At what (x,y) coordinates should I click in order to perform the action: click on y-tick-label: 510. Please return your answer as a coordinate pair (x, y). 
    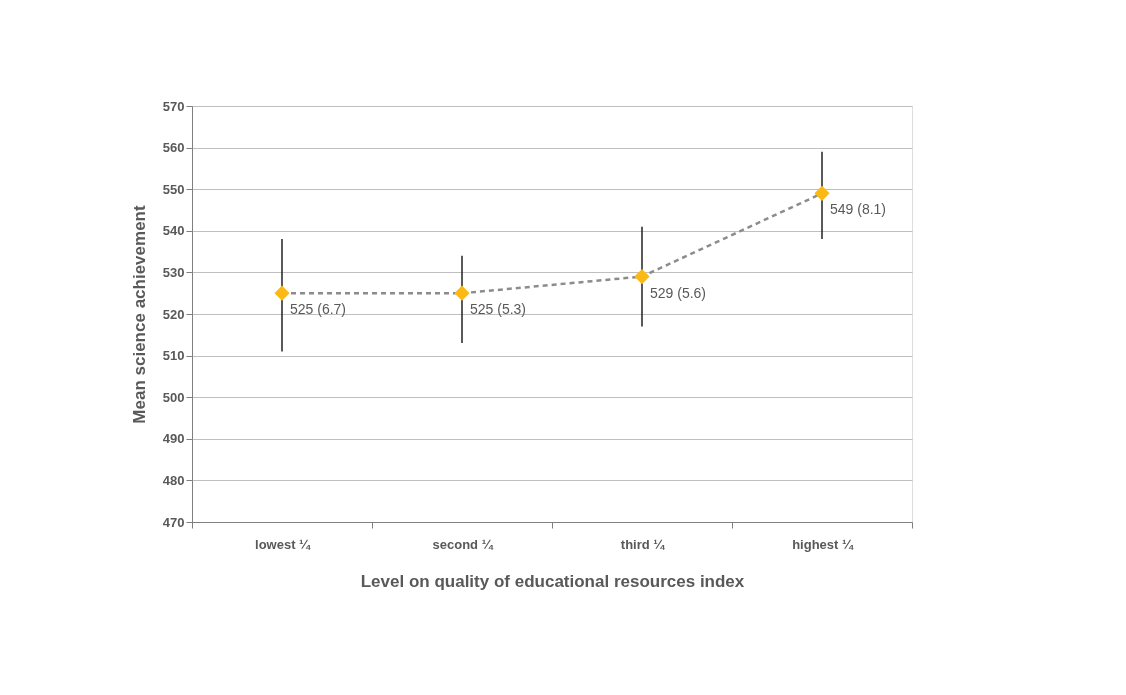
    Looking at the image, I should click on (173, 356).